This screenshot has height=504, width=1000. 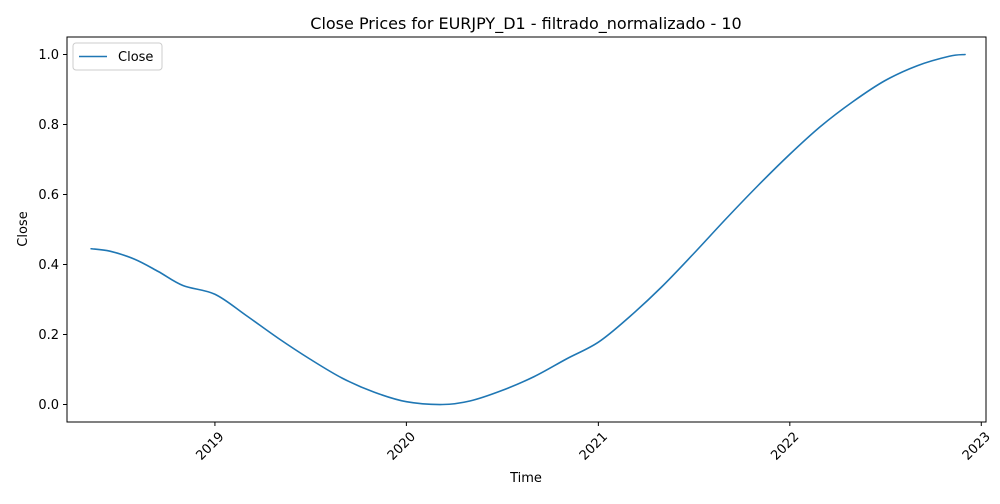 I want to click on x-axis-ticks: 2019 2020 2021 2022 2023, so click(x=593, y=443).